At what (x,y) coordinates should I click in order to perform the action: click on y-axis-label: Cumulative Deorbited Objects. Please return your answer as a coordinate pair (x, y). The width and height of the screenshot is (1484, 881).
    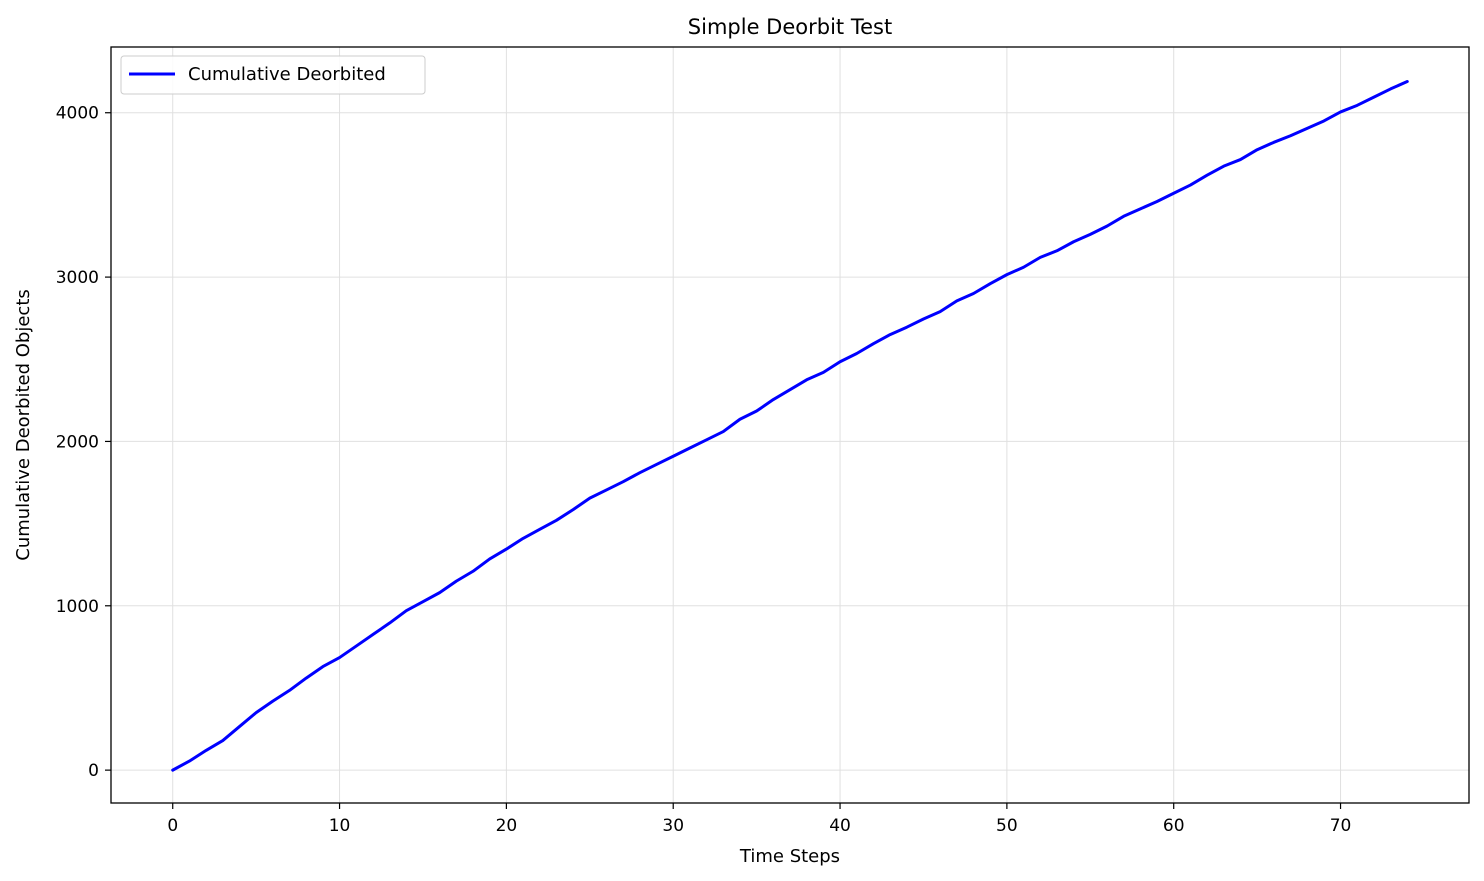
    Looking at the image, I should click on (23, 425).